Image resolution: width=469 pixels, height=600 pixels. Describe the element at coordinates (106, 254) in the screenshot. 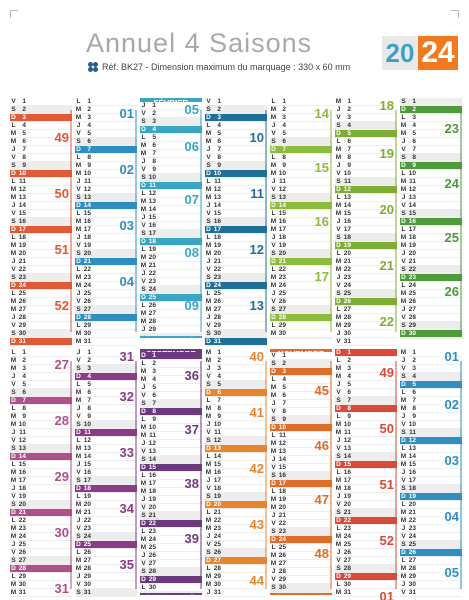

I see `day-row: S 20` at that location.